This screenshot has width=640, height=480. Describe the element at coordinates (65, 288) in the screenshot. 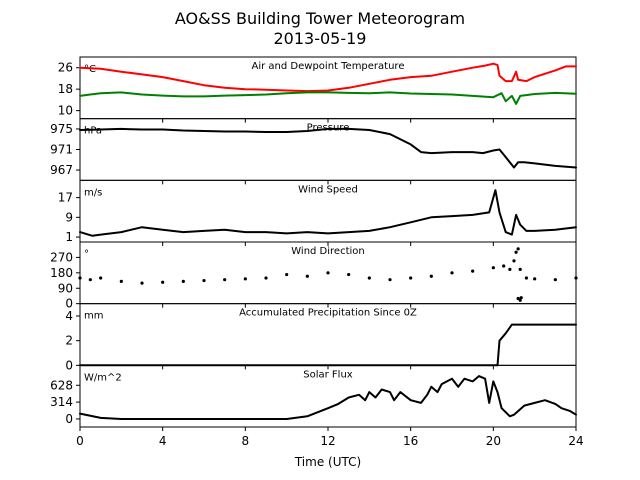

I see `y-tick-label: 90` at that location.